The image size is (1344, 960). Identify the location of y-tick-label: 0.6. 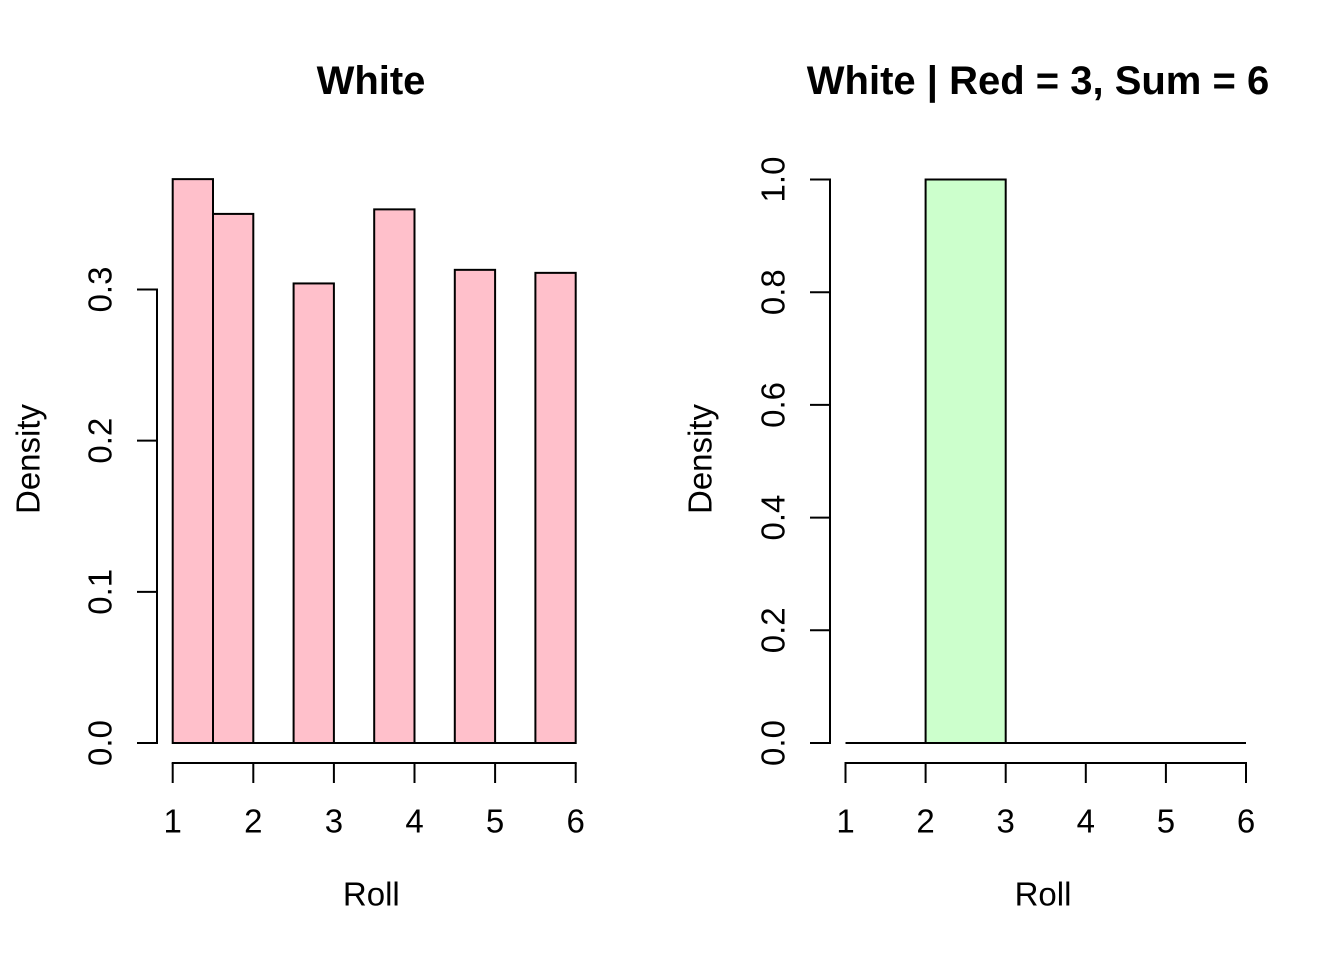
(773, 405).